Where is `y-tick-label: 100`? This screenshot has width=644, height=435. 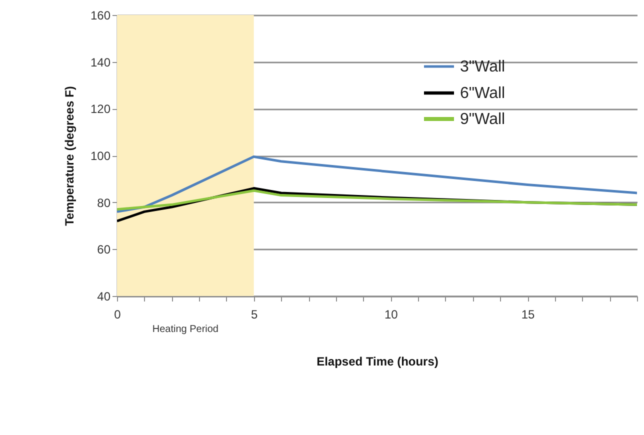
y-tick-label: 100 is located at coordinates (100, 156).